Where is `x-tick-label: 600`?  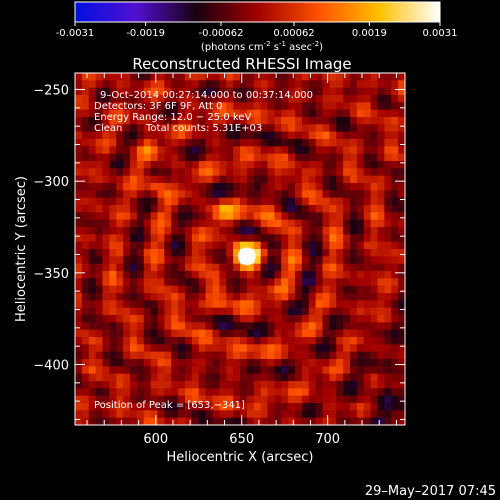 x-tick-label: 600 is located at coordinates (155, 439).